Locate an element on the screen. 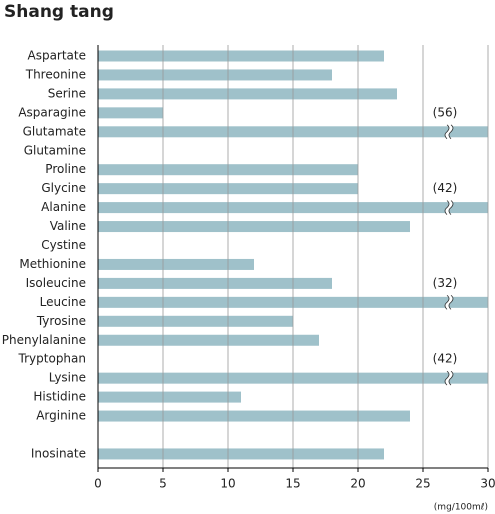 This screenshot has height=514, width=495. y-tick-label: Threonine is located at coordinates (55, 74).